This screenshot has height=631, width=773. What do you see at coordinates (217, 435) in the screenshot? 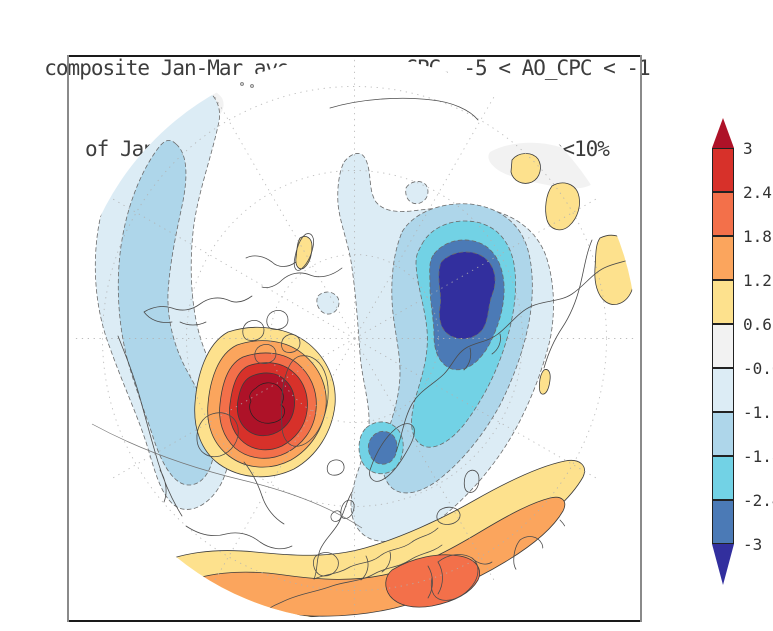
I see `coast-hudson-bay` at bounding box center [217, 435].